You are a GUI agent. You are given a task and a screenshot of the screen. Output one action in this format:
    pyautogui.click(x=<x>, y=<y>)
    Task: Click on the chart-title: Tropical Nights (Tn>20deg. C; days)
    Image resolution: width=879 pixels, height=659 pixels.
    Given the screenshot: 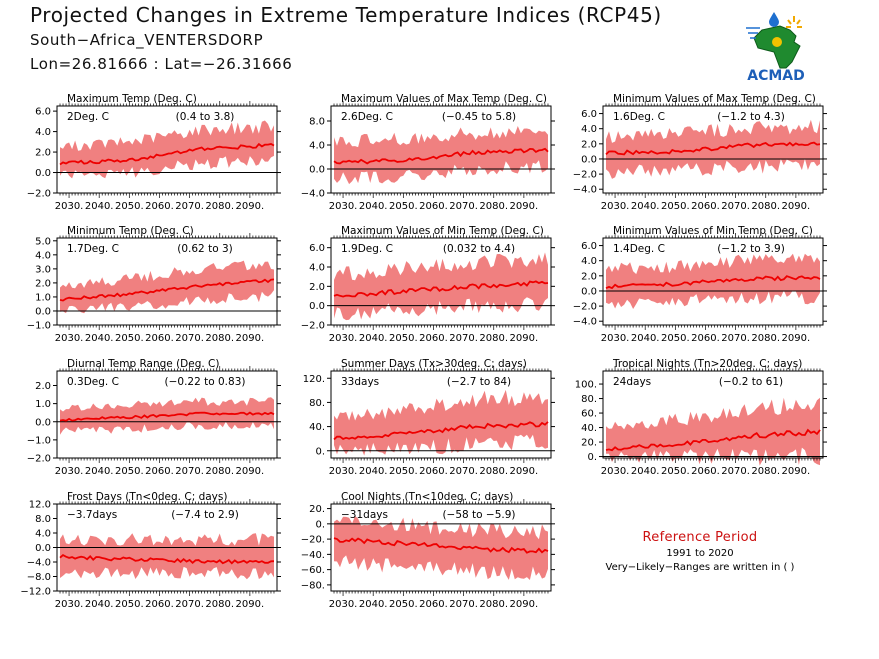 What is the action you would take?
    pyautogui.click(x=707, y=364)
    